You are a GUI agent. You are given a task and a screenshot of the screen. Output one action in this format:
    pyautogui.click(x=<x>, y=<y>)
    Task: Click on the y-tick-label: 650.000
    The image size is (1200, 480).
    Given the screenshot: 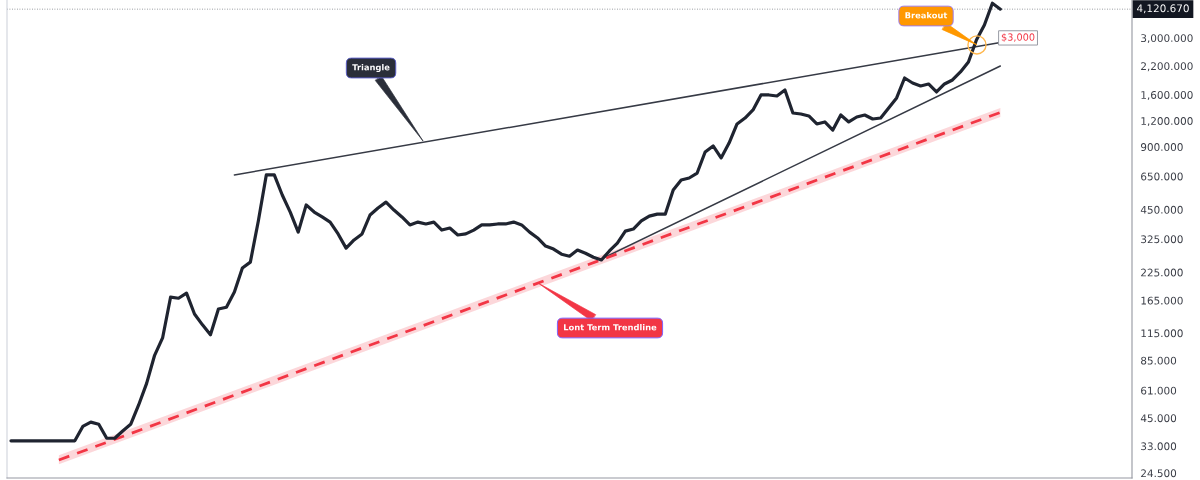 What is the action you would take?
    pyautogui.click(x=1162, y=176)
    